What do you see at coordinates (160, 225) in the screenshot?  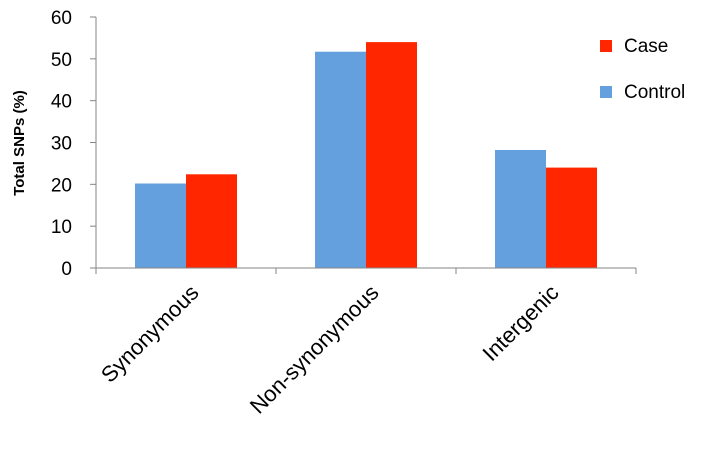 I see `bar-control-synonymous` at bounding box center [160, 225].